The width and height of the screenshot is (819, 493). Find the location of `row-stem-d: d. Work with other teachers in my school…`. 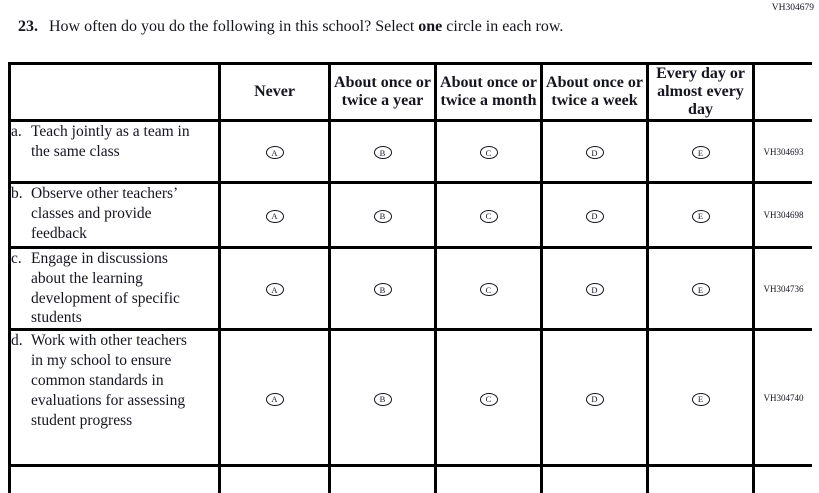

row-stem-d: d. Work with other teachers in my school… is located at coordinates (114, 398).